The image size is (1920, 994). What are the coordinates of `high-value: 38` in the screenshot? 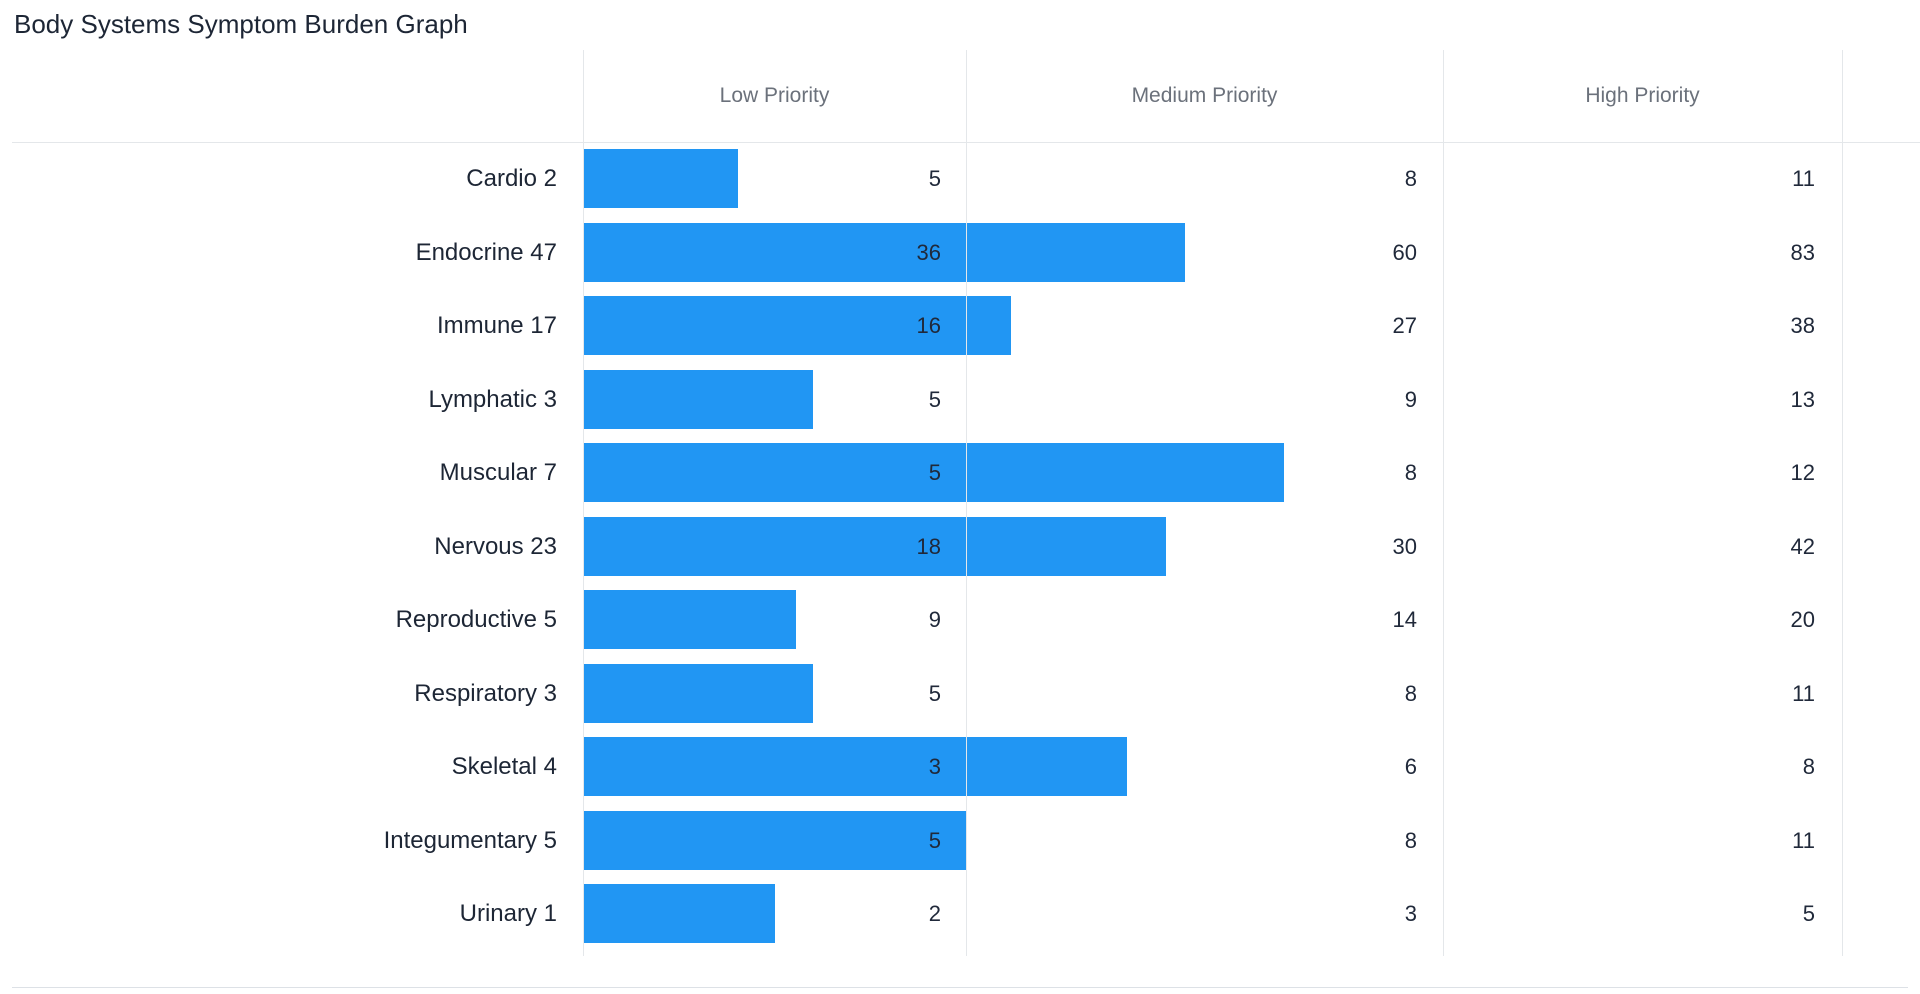 It's located at (1802, 325).